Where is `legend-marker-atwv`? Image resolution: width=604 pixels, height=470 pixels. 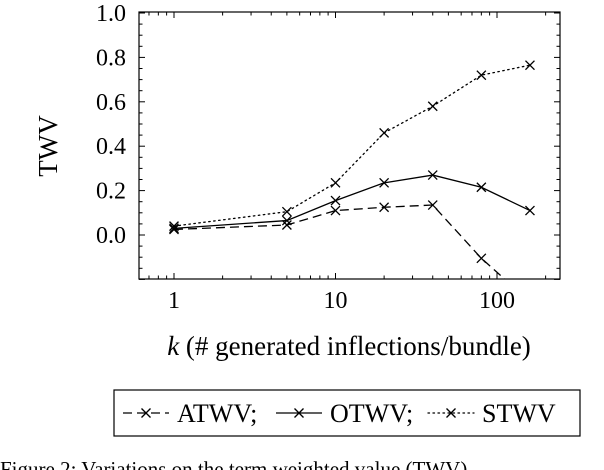 legend-marker-atwv is located at coordinates (146, 413).